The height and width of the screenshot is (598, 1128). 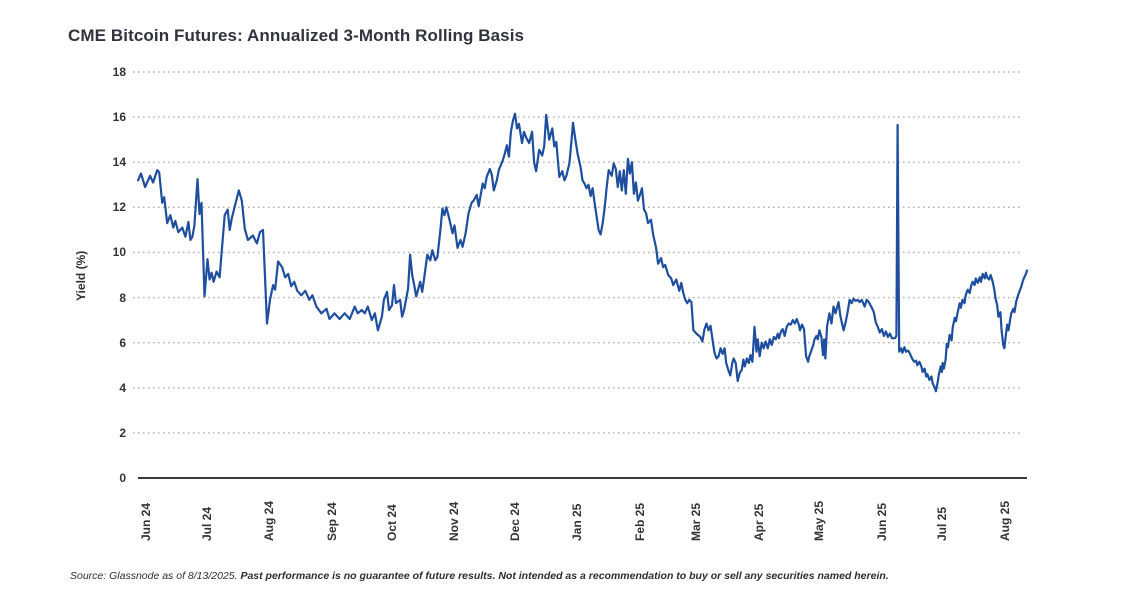 What do you see at coordinates (942, 523) in the screenshot?
I see `x-tick-text: Jul 25` at bounding box center [942, 523].